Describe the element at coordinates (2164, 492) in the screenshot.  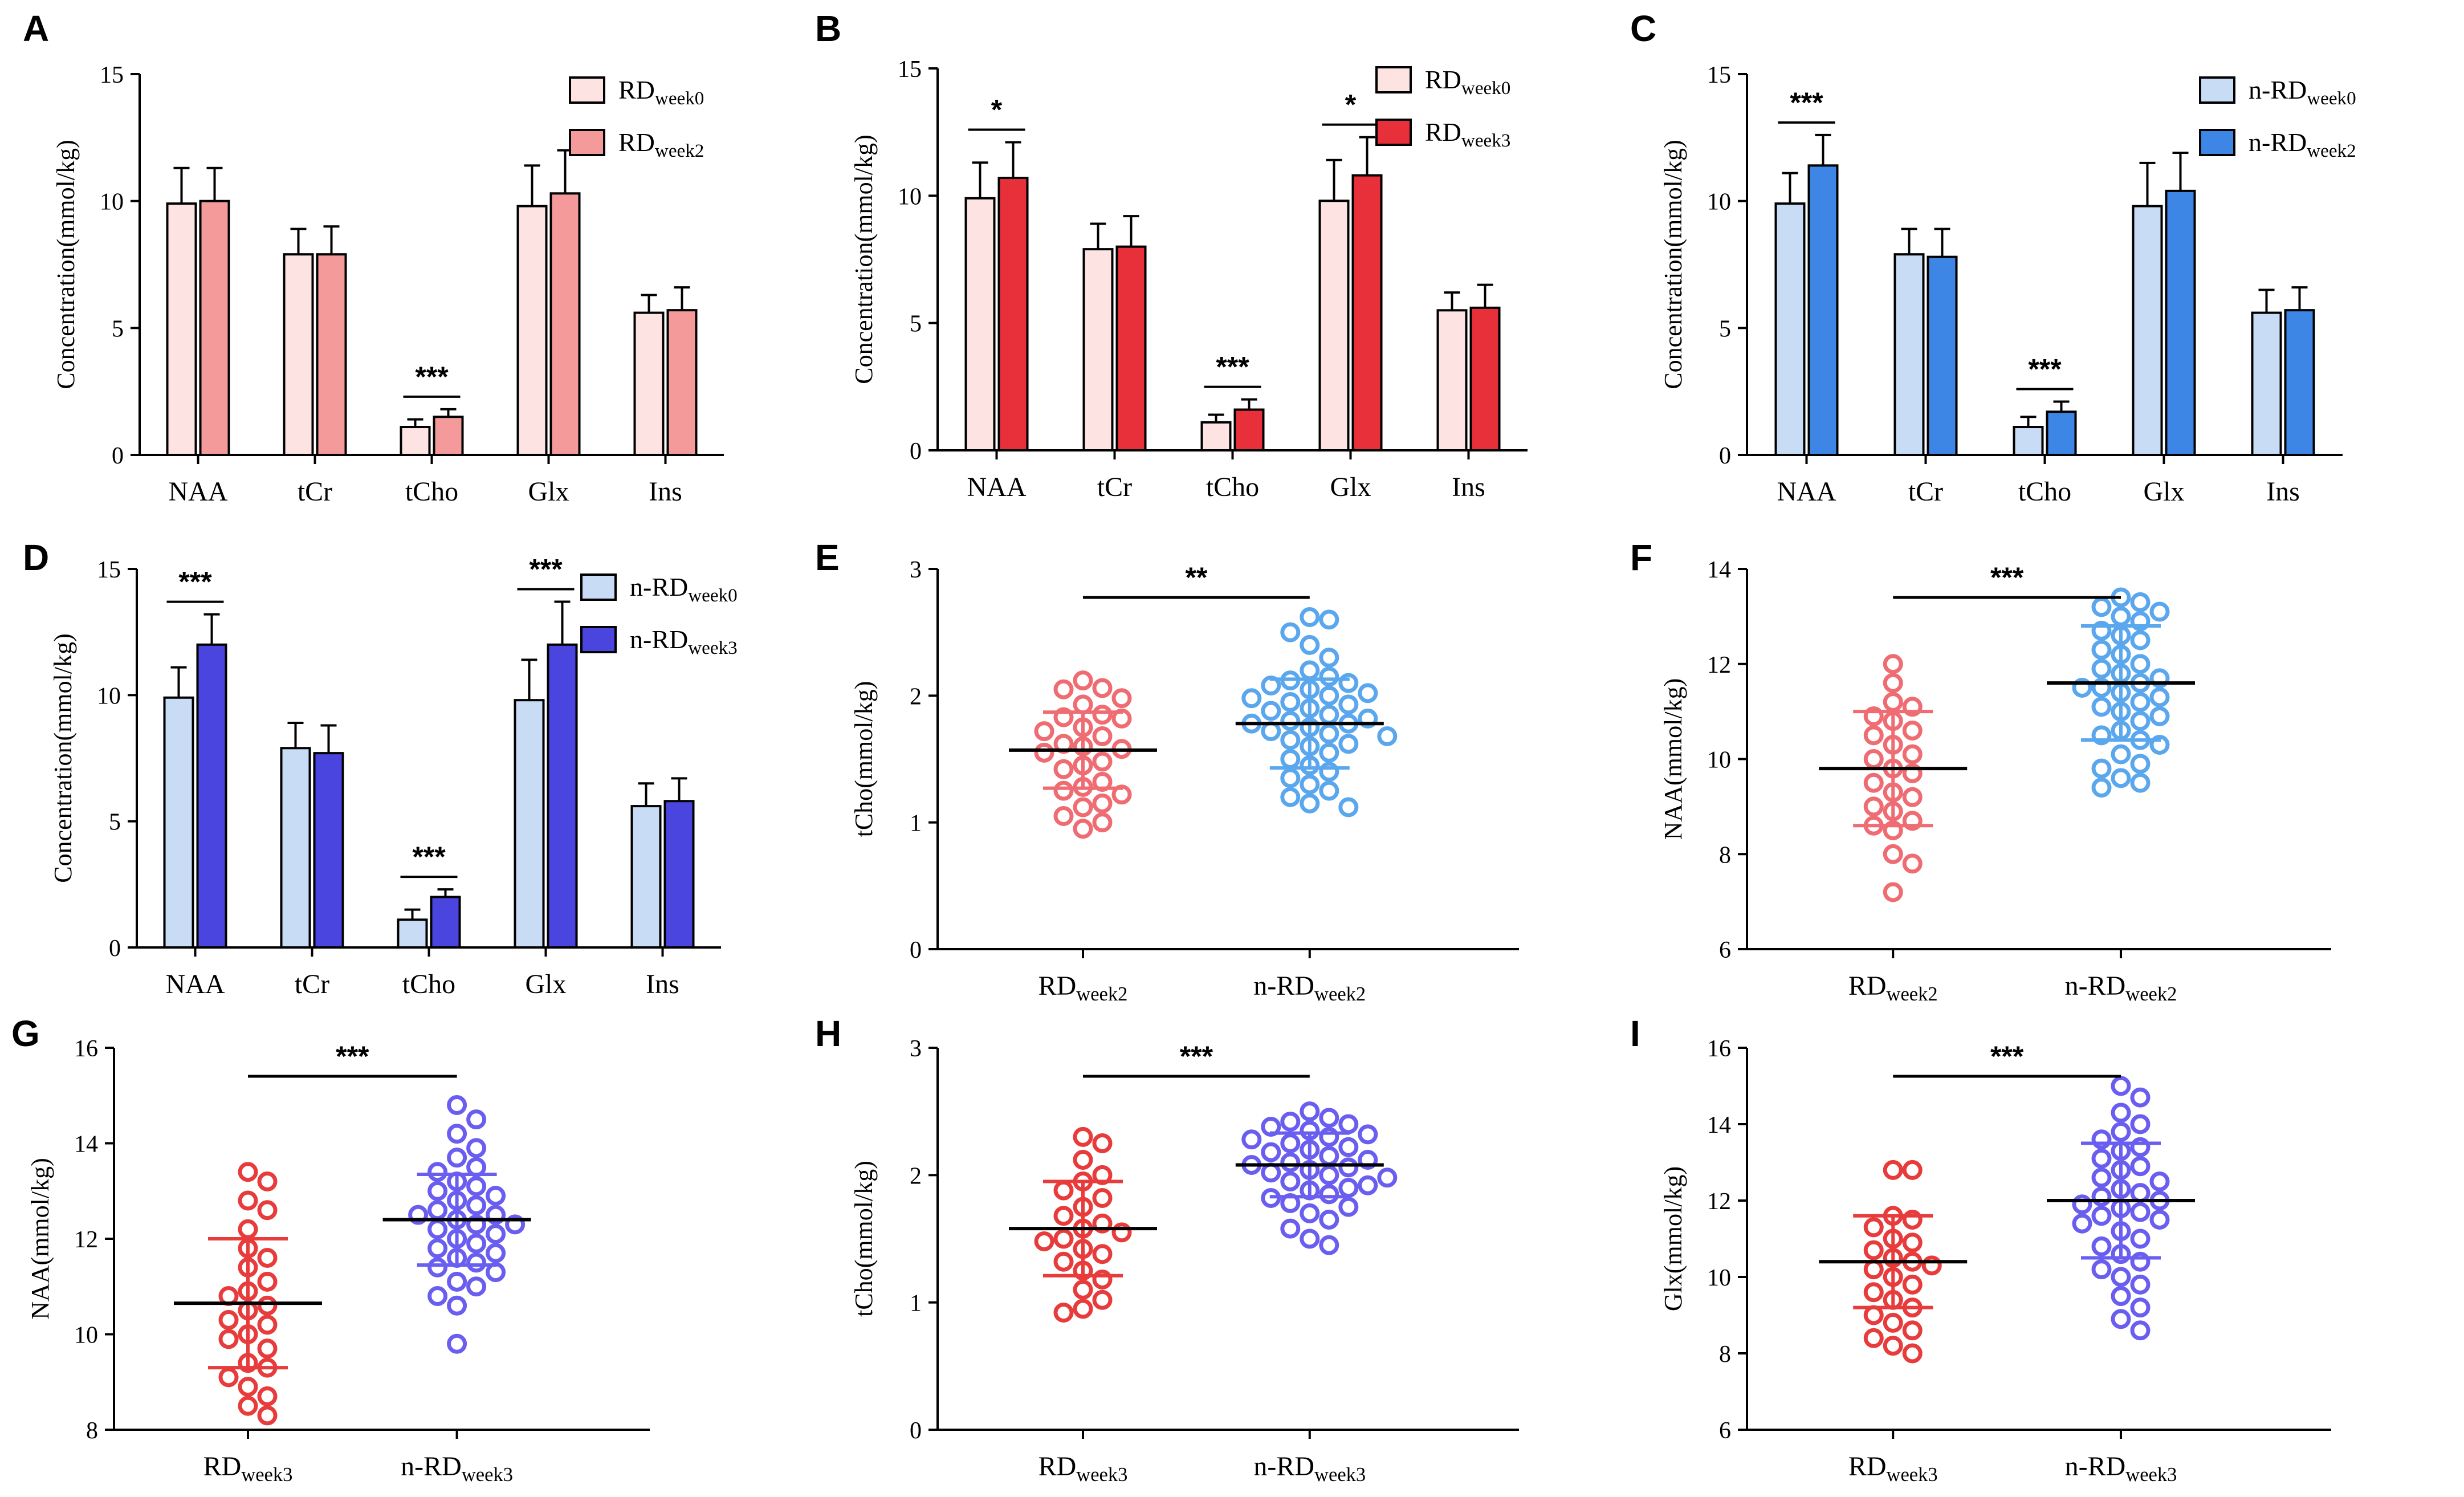
I see `x-tick-label: Glx` at that location.